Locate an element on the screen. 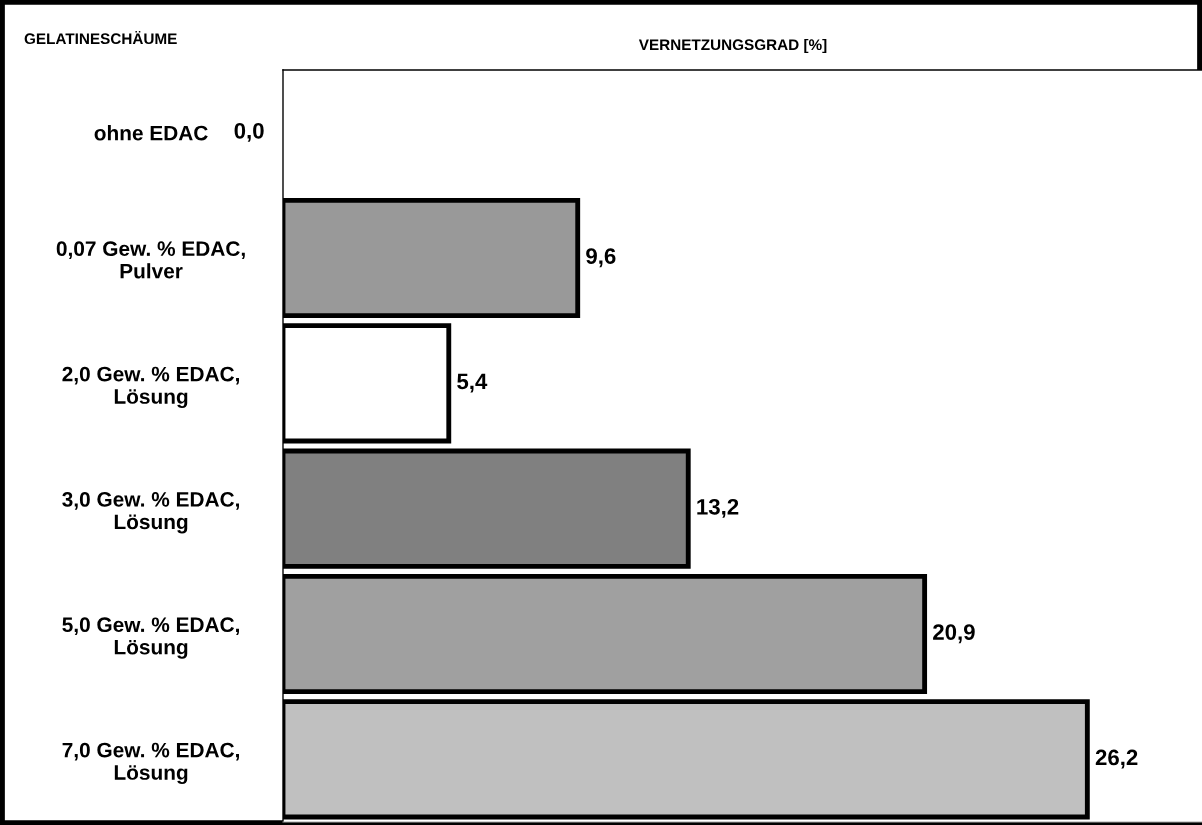  data-label: 13,2 is located at coordinates (718, 508).